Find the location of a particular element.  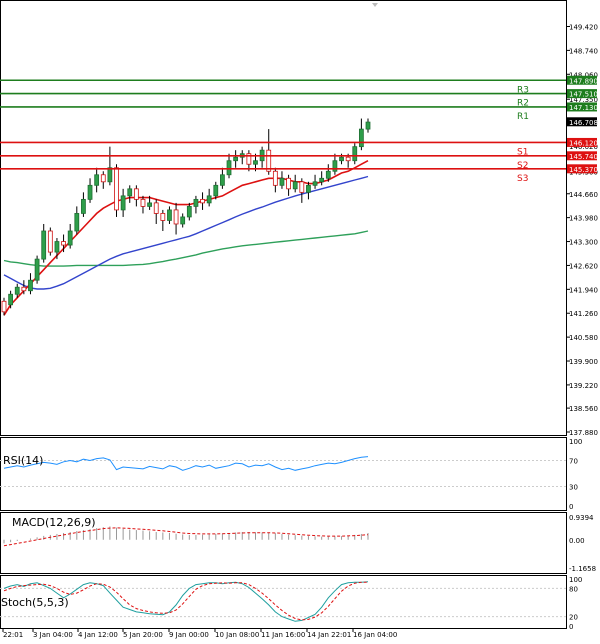

macd-pane: 0.9394 0.00 -1.1658 MACD(12,26,9) is located at coordinates (299, 543).